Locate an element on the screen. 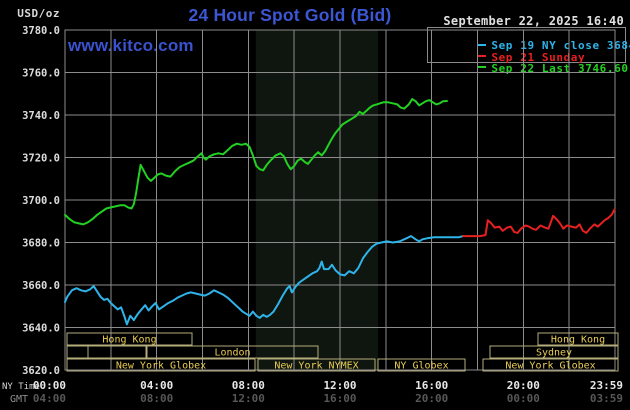 This screenshot has height=410, width=630. session-label: London is located at coordinates (232, 353).